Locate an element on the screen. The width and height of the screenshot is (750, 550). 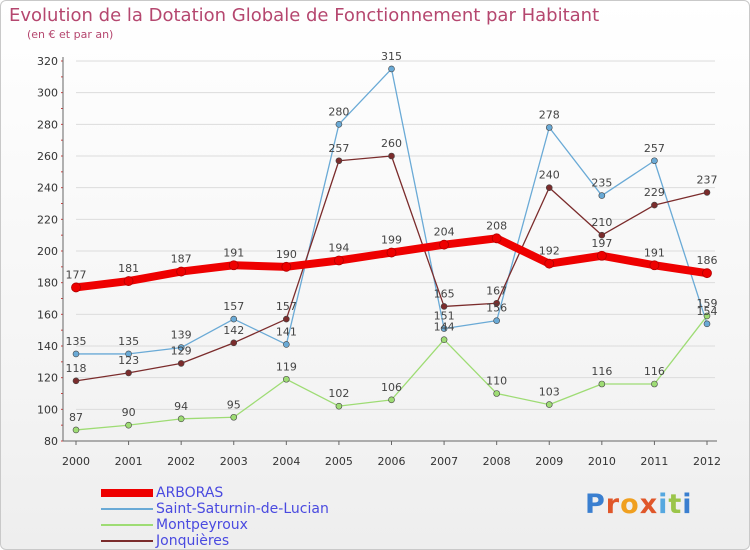
legend-item-saint-saturnin: Saint-Saturnin-de-Lucian is located at coordinates (215, 509).